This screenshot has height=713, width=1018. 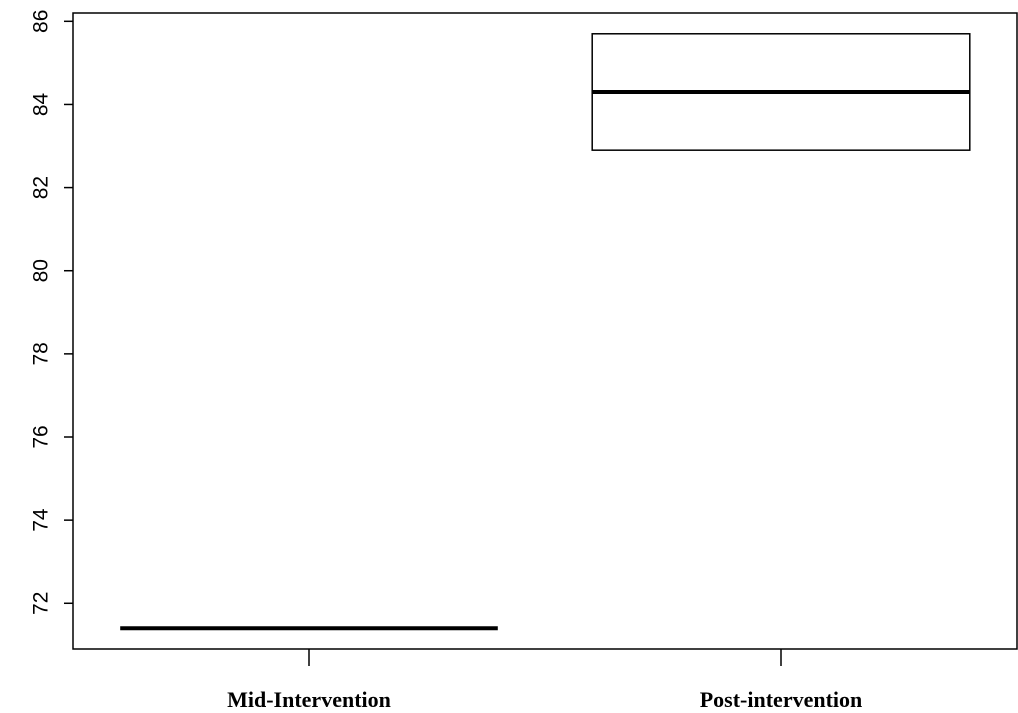 I want to click on y-tick-label-84: 84, so click(x=41, y=104).